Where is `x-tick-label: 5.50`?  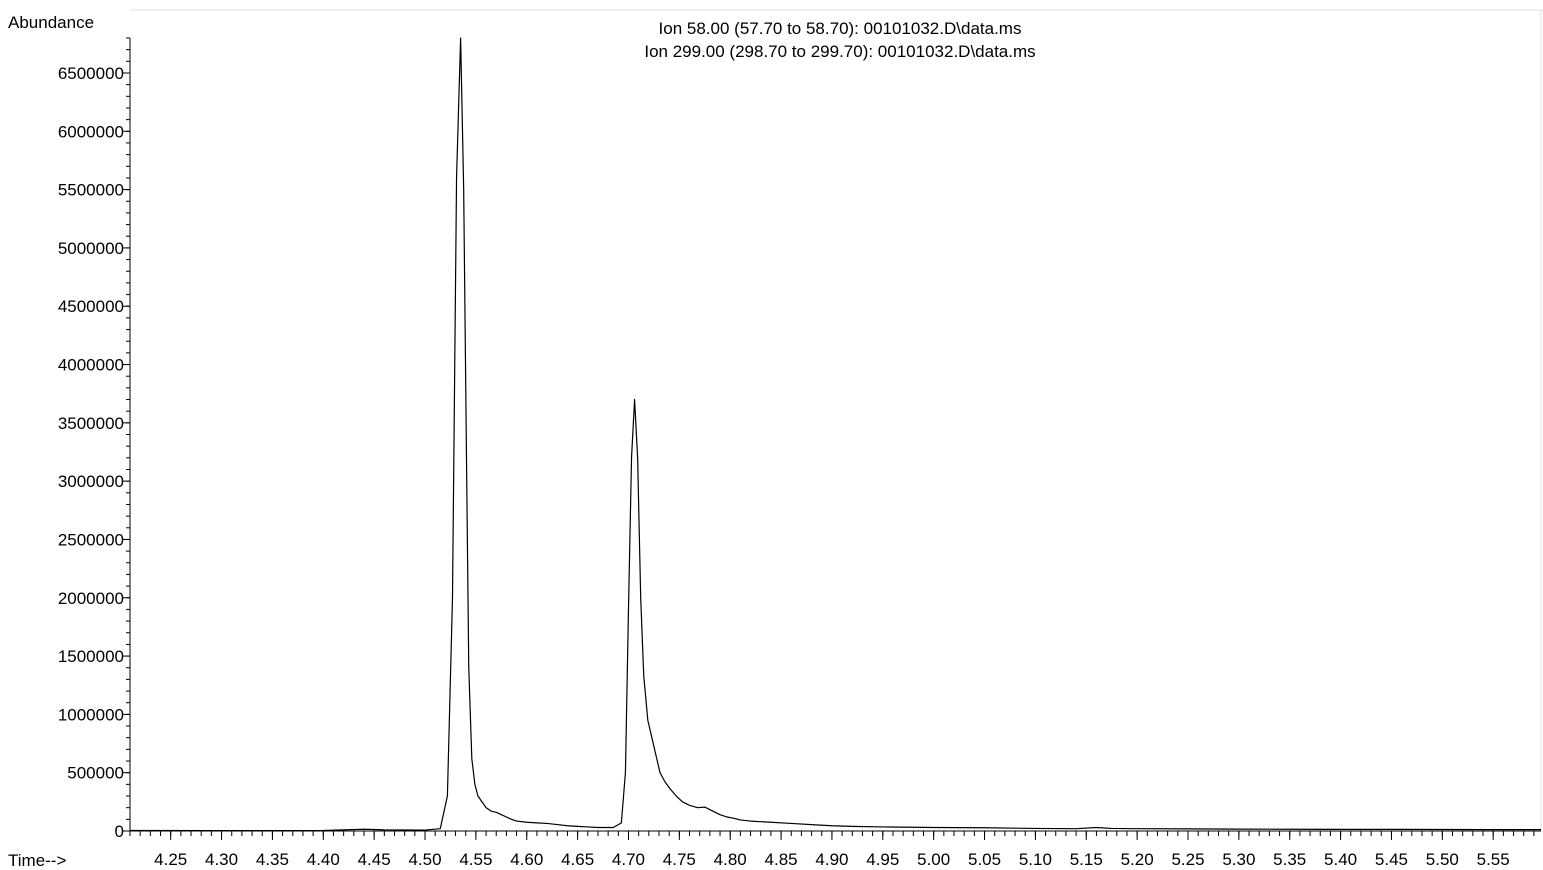
x-tick-label: 5.50 is located at coordinates (1442, 859).